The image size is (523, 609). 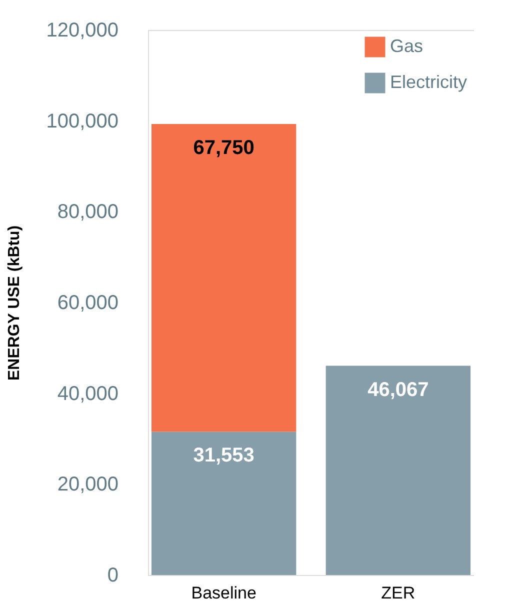 I want to click on x-tick-label: Baseline, so click(x=223, y=593).